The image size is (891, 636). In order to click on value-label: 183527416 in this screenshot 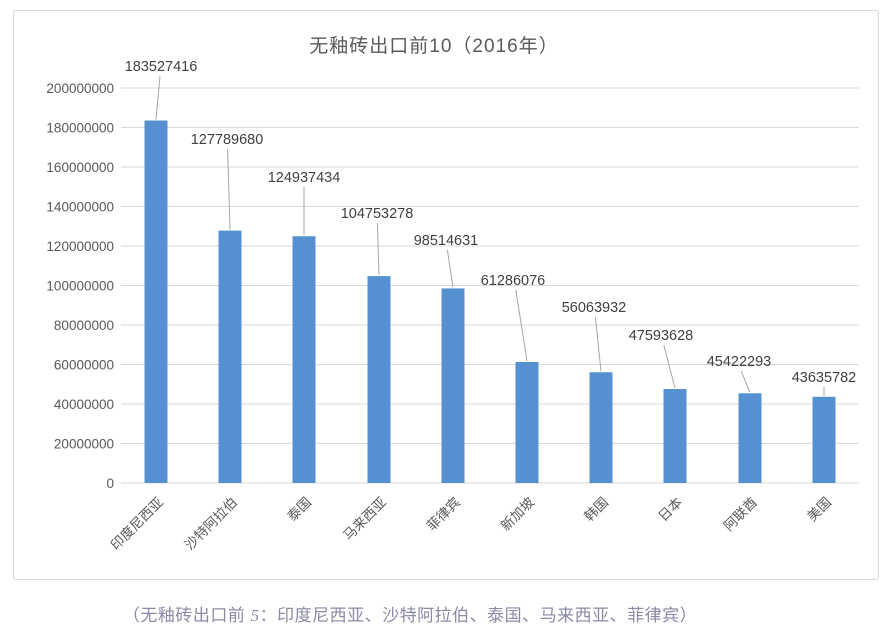, I will do `click(161, 67)`.